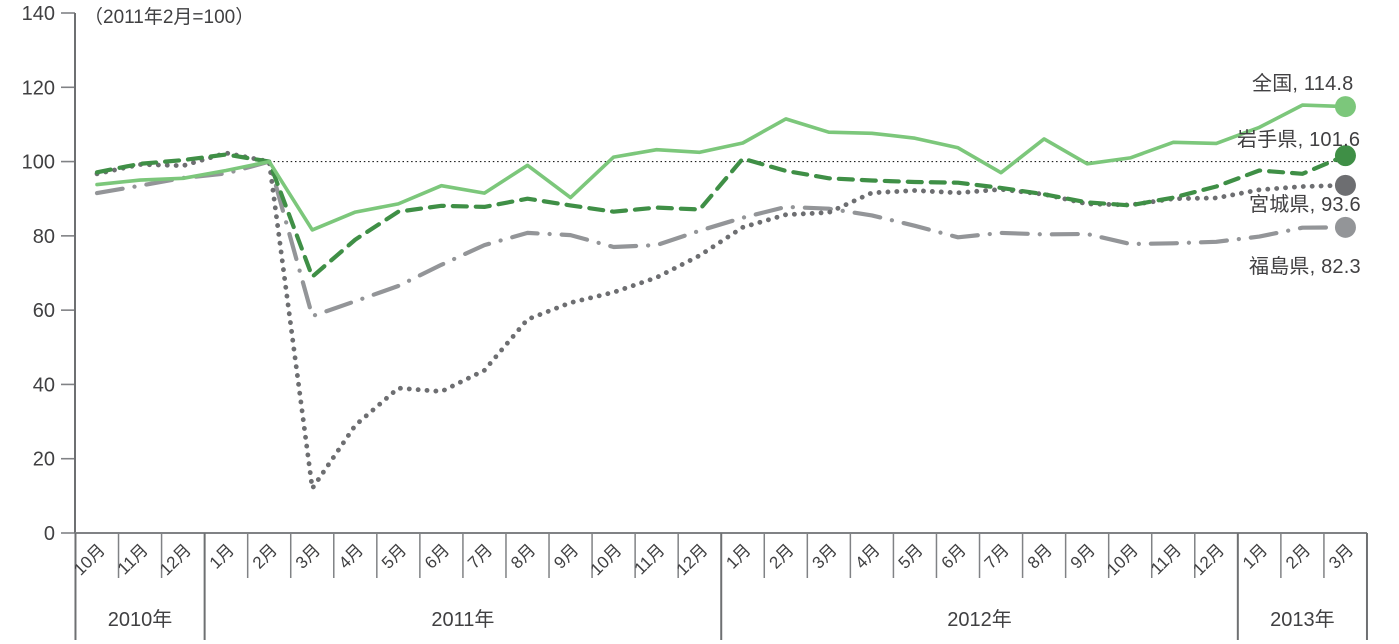 The image size is (1399, 644). Describe the element at coordinates (979, 619) in the screenshot. I see `x-axis-year-label: 2012年` at that location.